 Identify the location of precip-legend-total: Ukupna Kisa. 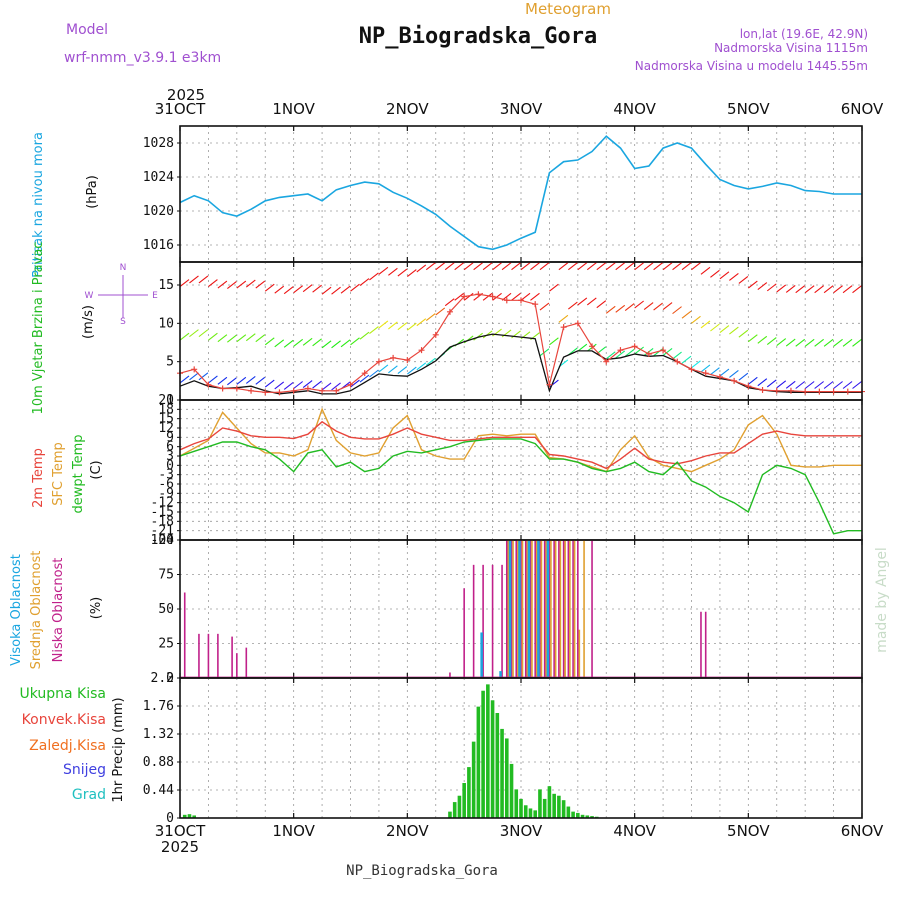
(62, 694).